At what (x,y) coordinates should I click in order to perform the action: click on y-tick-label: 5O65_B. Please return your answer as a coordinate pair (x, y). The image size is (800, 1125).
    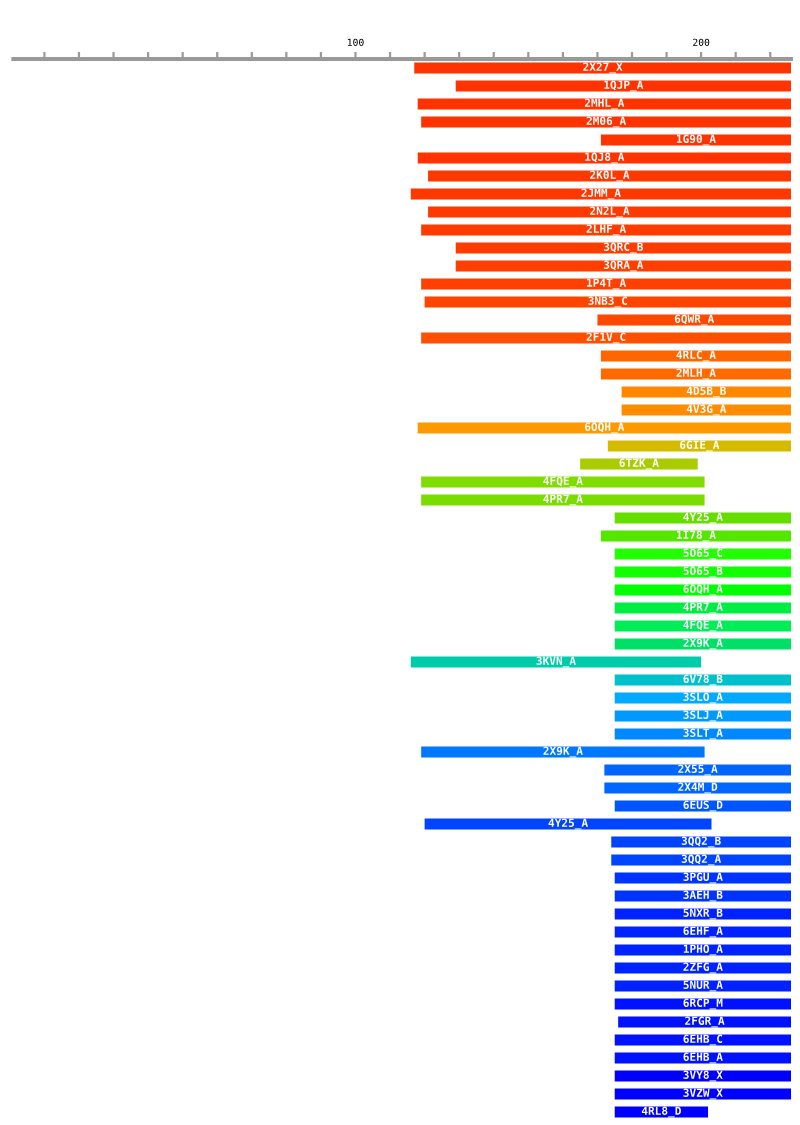
    Looking at the image, I should click on (703, 572).